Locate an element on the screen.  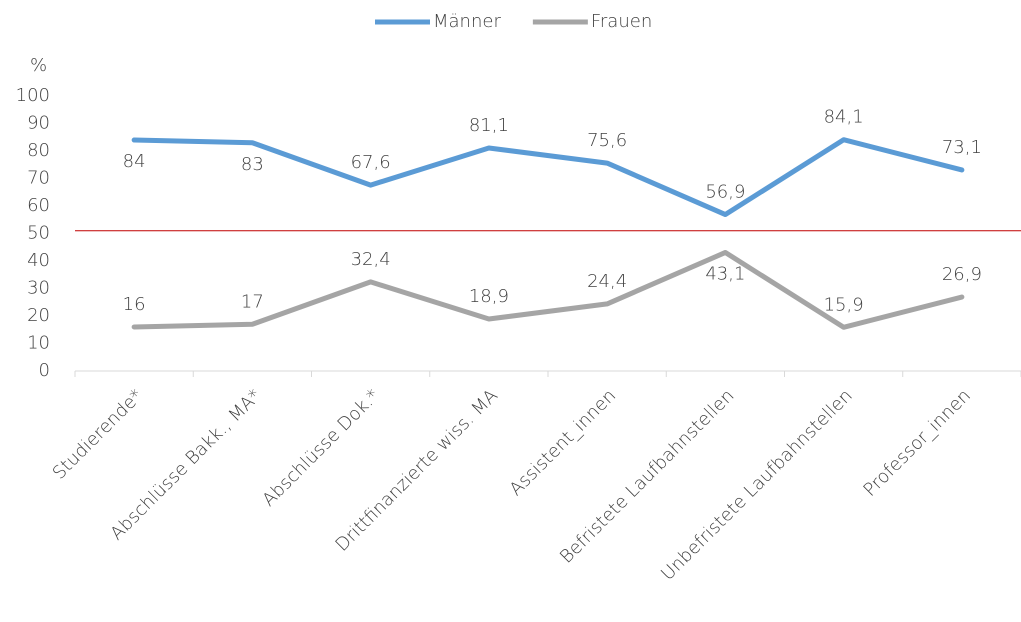
y-axis-label: % is located at coordinates (38, 65).